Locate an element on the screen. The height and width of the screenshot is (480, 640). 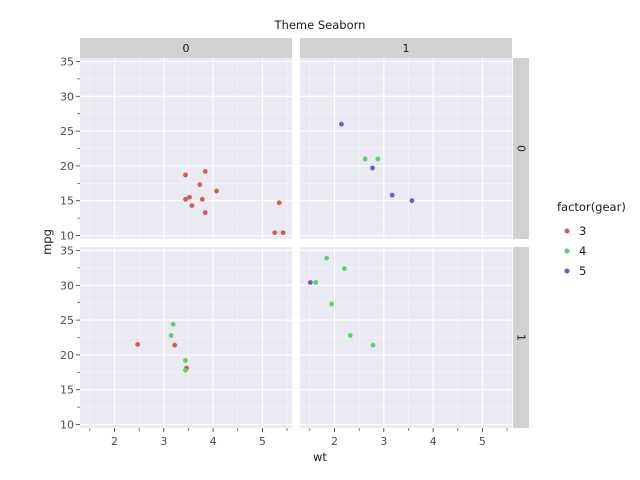
strip-row-0: 0 is located at coordinates (521, 148).